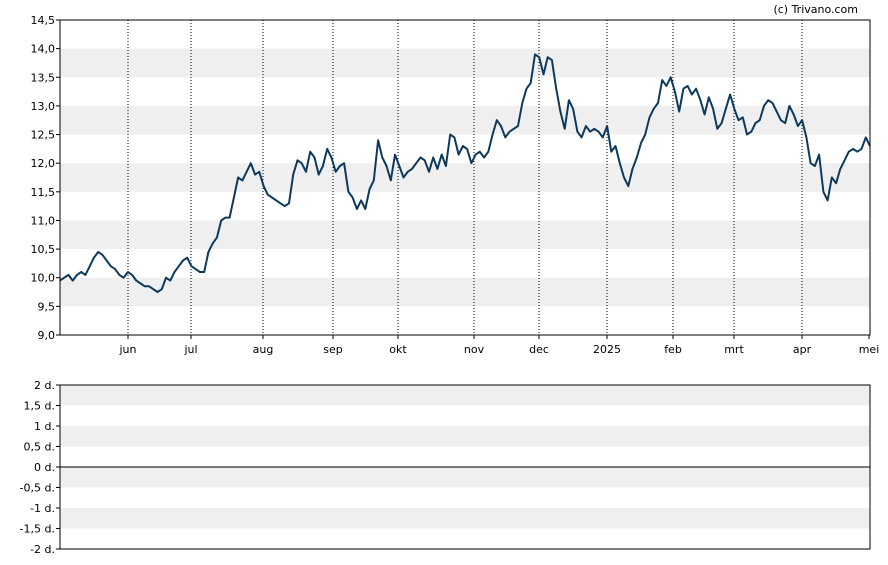 The width and height of the screenshot is (888, 565). What do you see at coordinates (332, 349) in the screenshot?
I see `price-x-tick-label: sep` at bounding box center [332, 349].